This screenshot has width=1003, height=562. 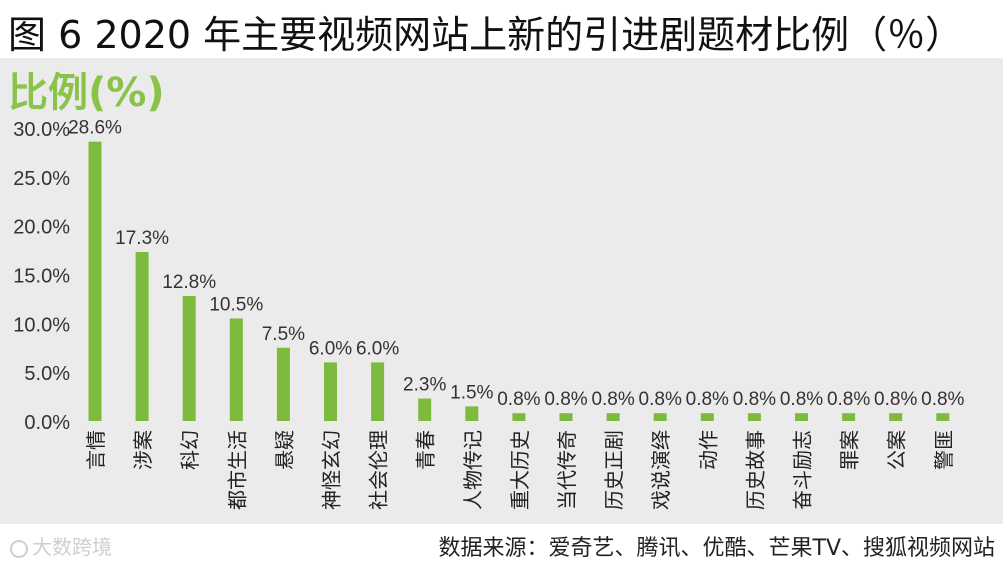 I want to click on x-category-label: 历史正剧, so click(x=614, y=470).